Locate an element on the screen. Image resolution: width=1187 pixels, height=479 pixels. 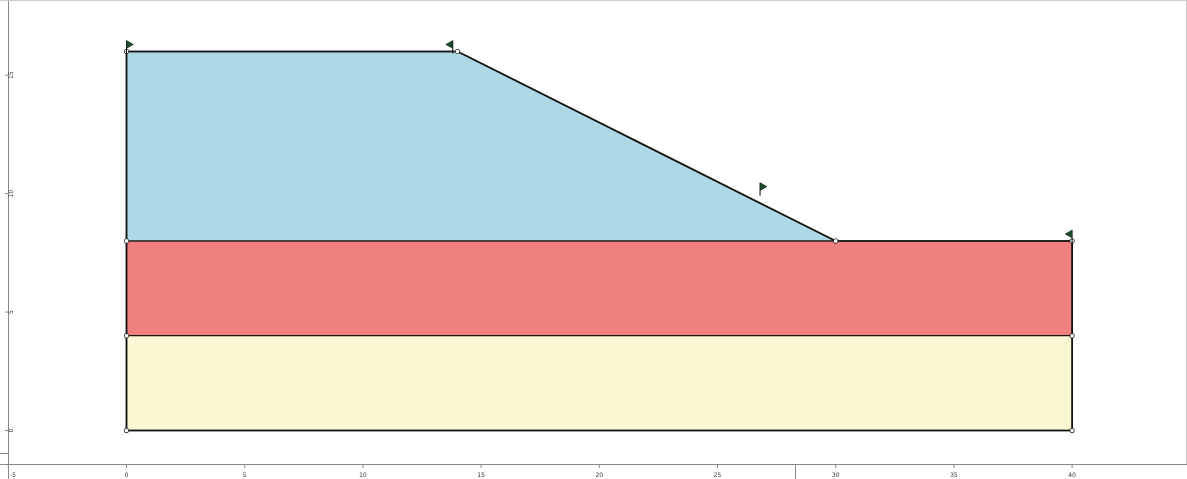
x-tick-label: 10 is located at coordinates (363, 475).